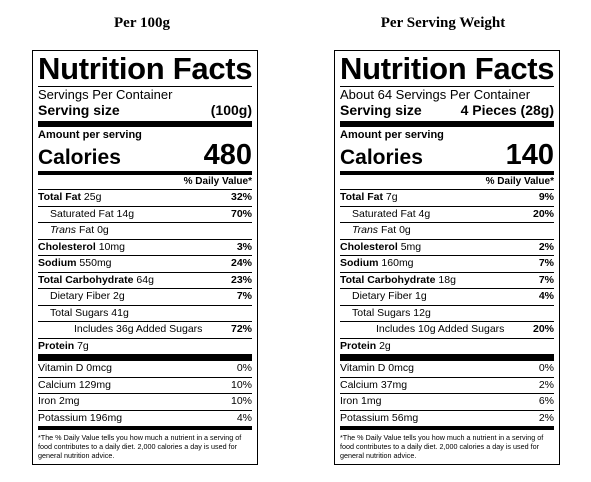 This screenshot has height=482, width=591. I want to click on nutrient-row: Total Carbohydrate 18g 7%, so click(447, 280).